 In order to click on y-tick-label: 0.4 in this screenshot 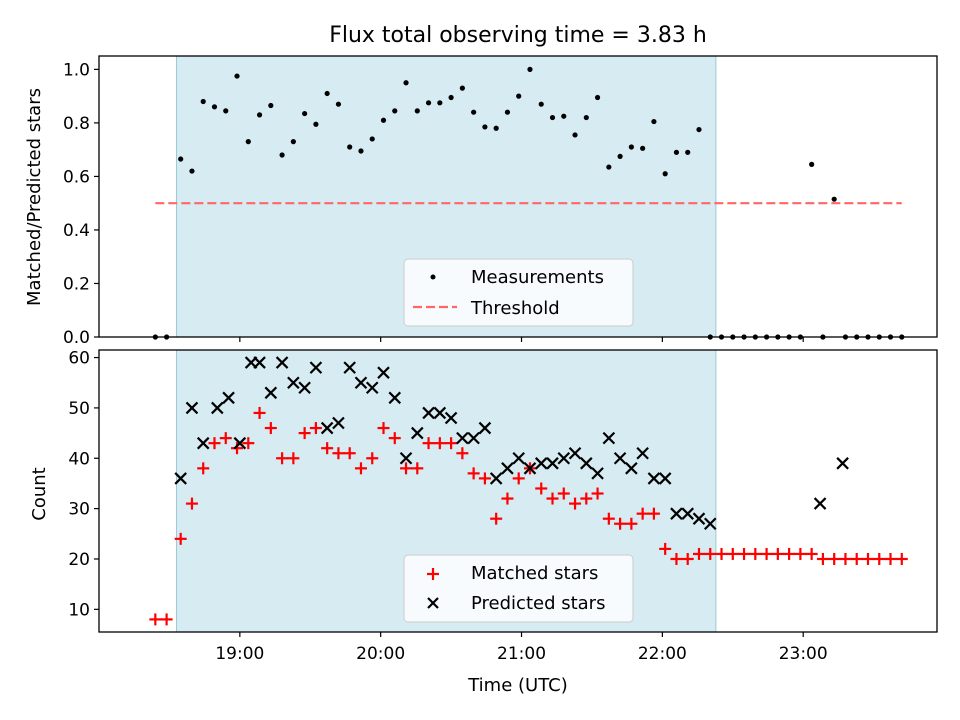, I will do `click(76, 231)`.